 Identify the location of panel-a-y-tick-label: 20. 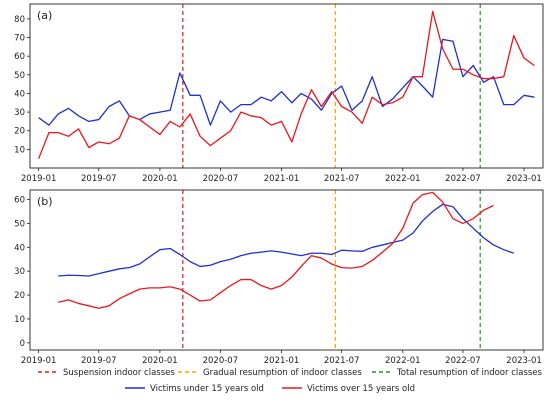
(19, 132).